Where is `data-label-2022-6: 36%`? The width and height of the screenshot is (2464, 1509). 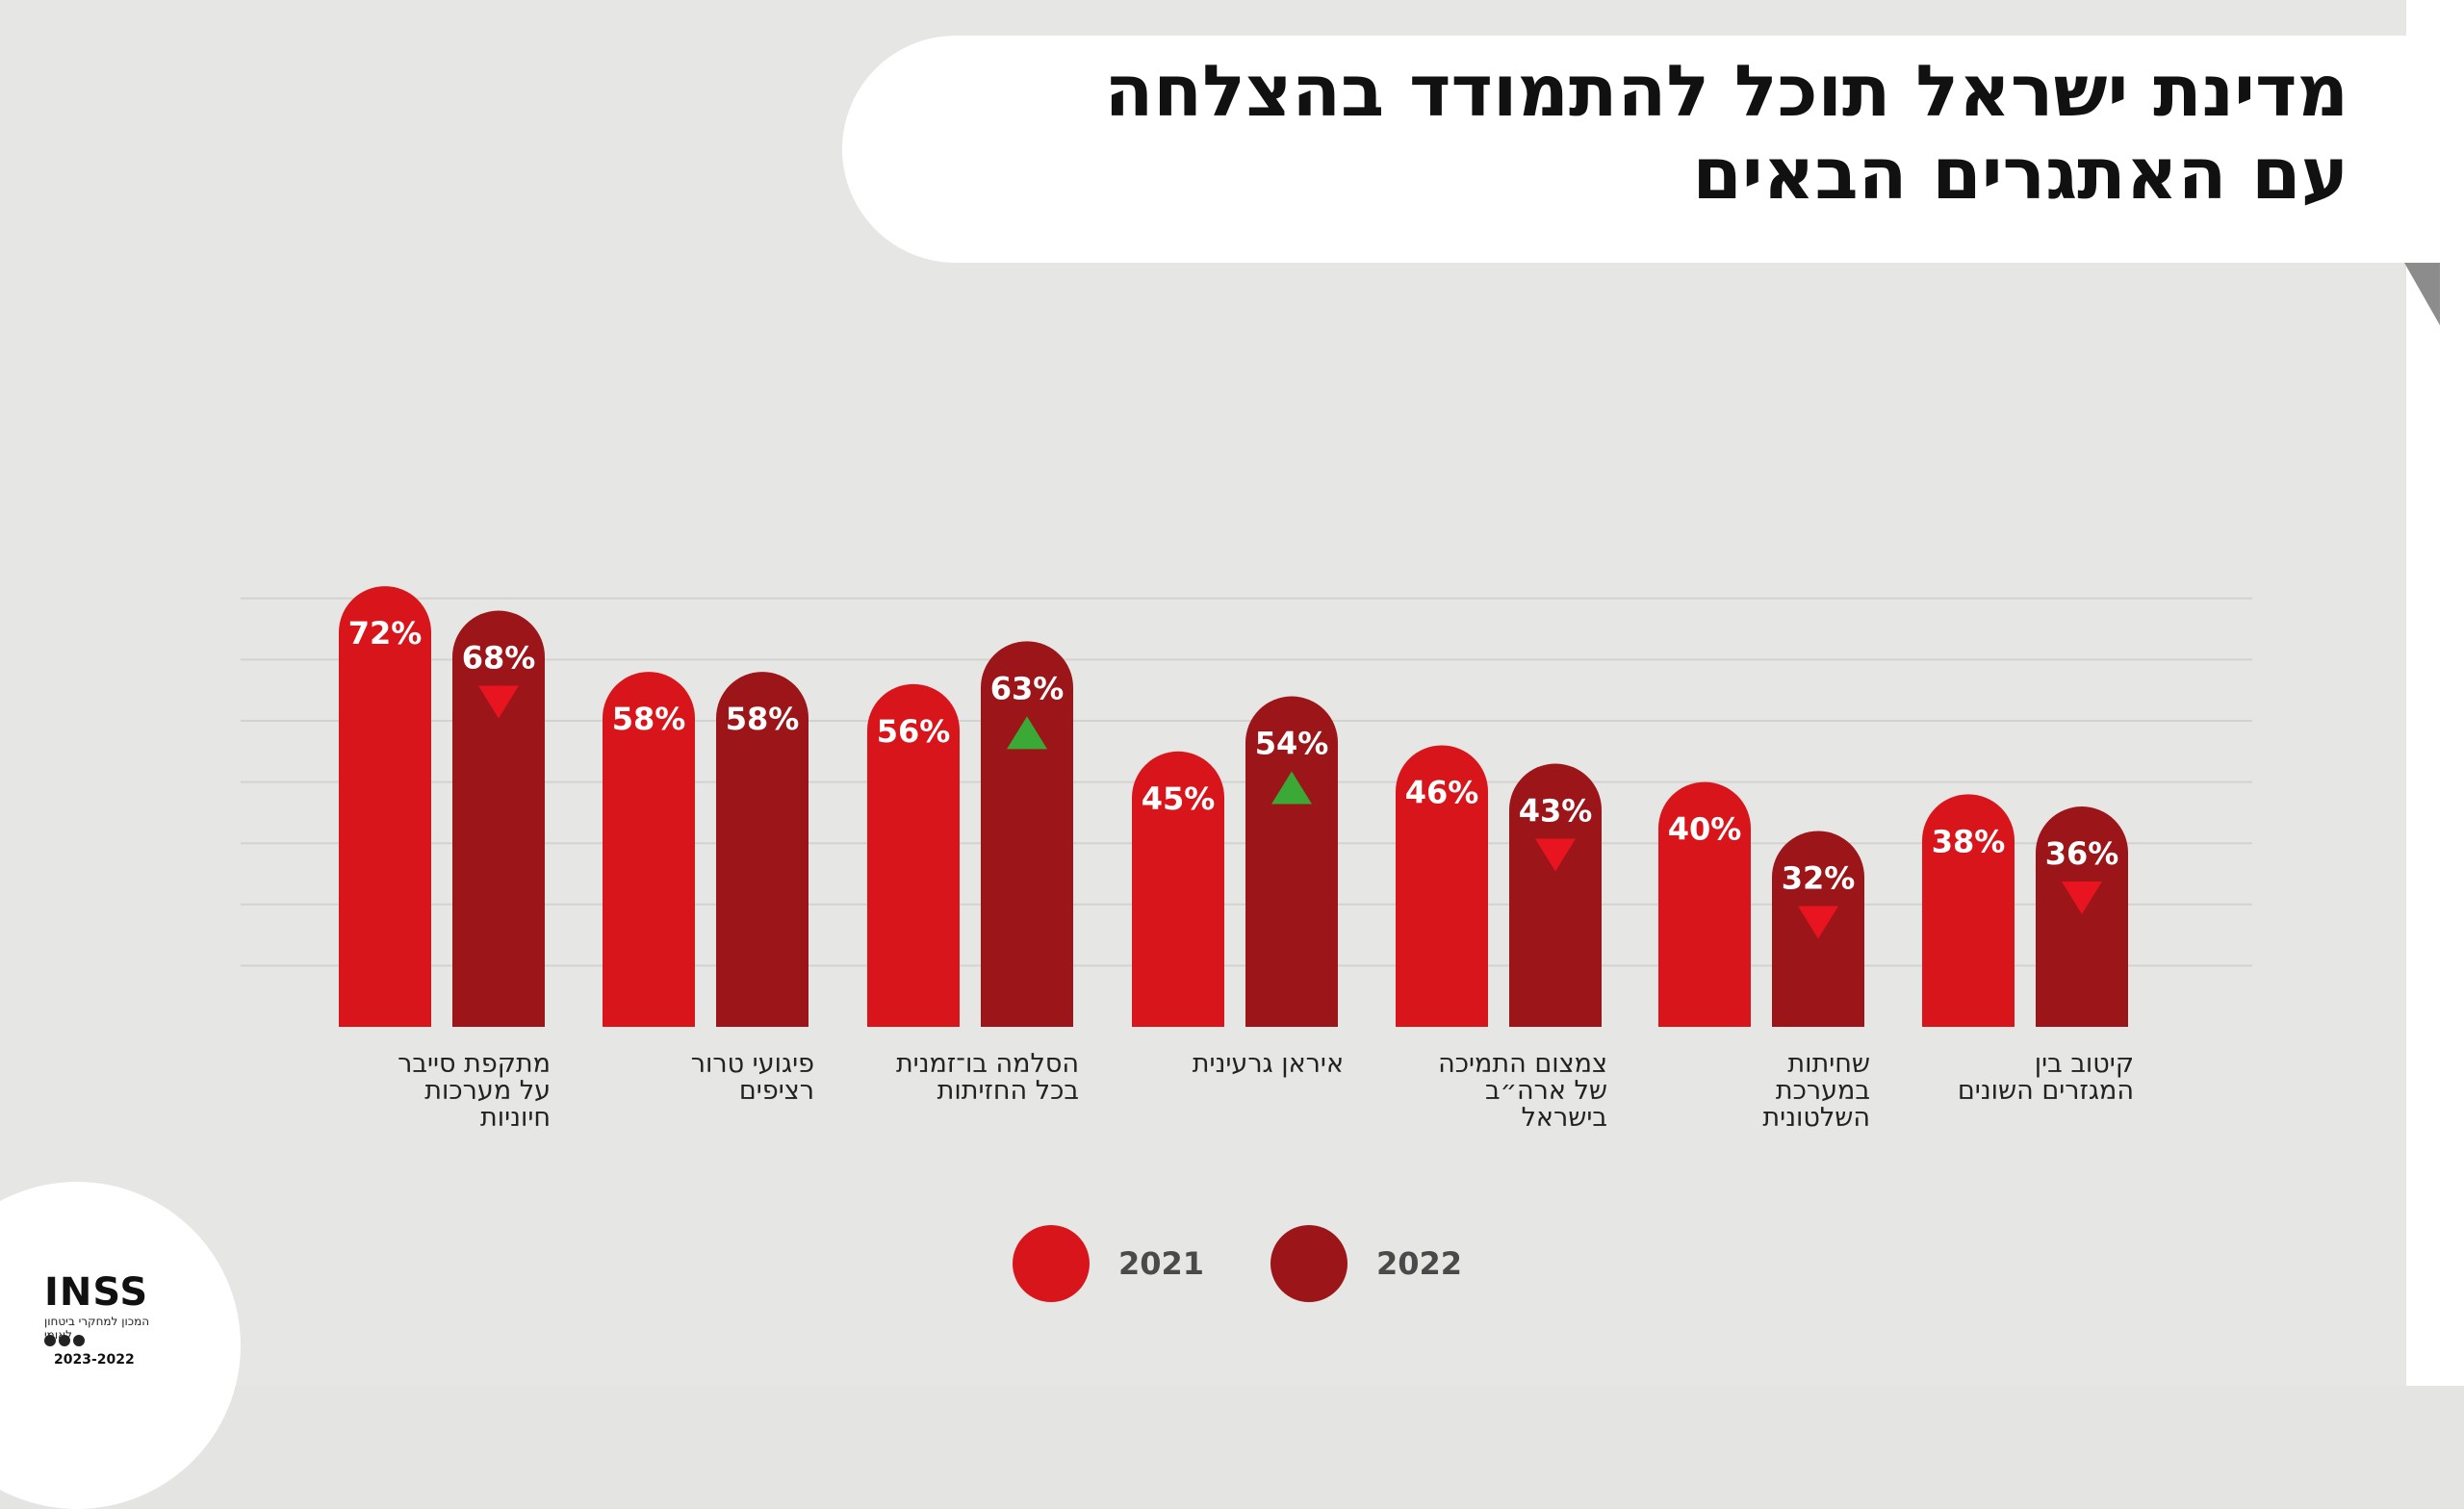 data-label-2022-6: 36% is located at coordinates (2082, 853).